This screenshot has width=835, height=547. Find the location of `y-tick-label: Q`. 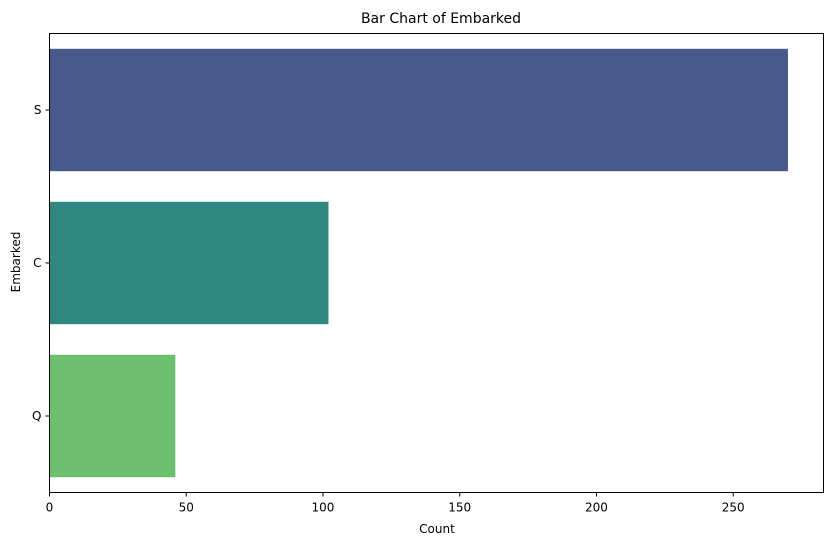

y-tick-label: Q is located at coordinates (36, 416).